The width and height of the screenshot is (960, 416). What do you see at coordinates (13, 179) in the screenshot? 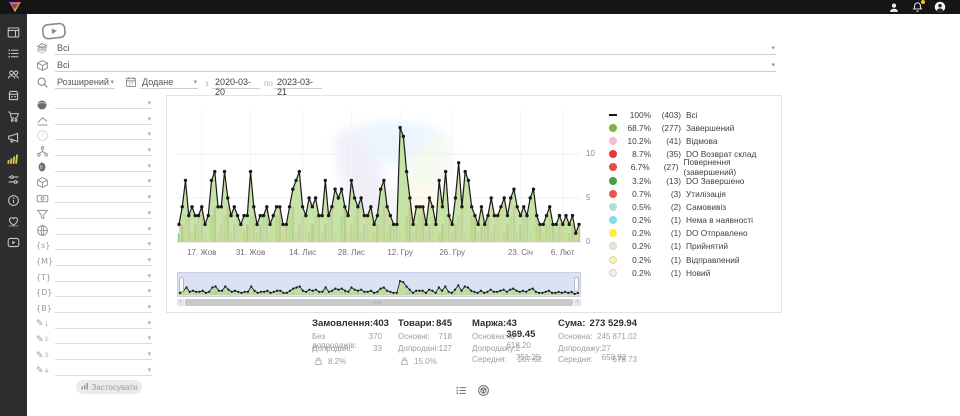
I see `sidebar-item-settings-sliders` at bounding box center [13, 179].